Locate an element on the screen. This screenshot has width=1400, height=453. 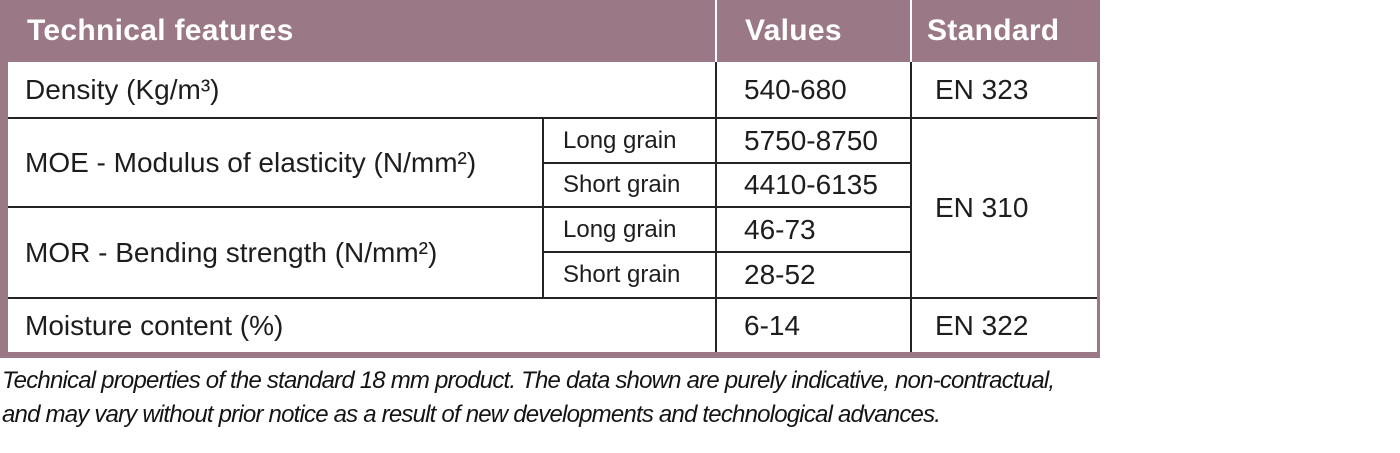
mor-long-grain-value: 46-73 is located at coordinates (813, 229).